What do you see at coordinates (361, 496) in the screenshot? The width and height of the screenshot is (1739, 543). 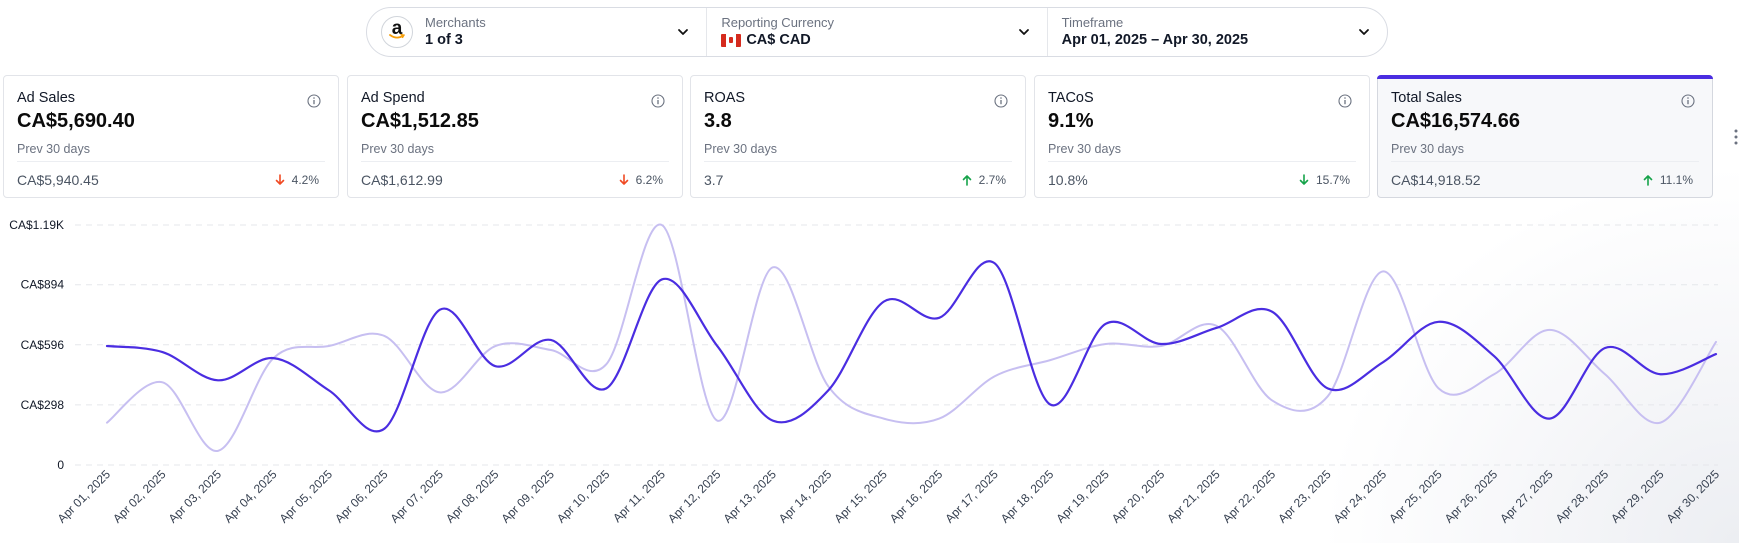 I see `x-tick-label: Apr 06, 2025` at bounding box center [361, 496].